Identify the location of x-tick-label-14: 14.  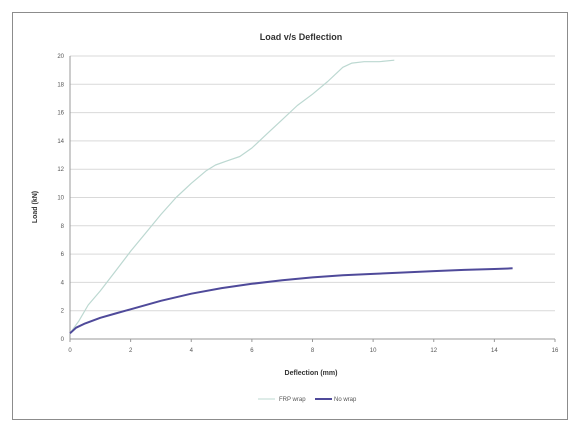
(494, 351).